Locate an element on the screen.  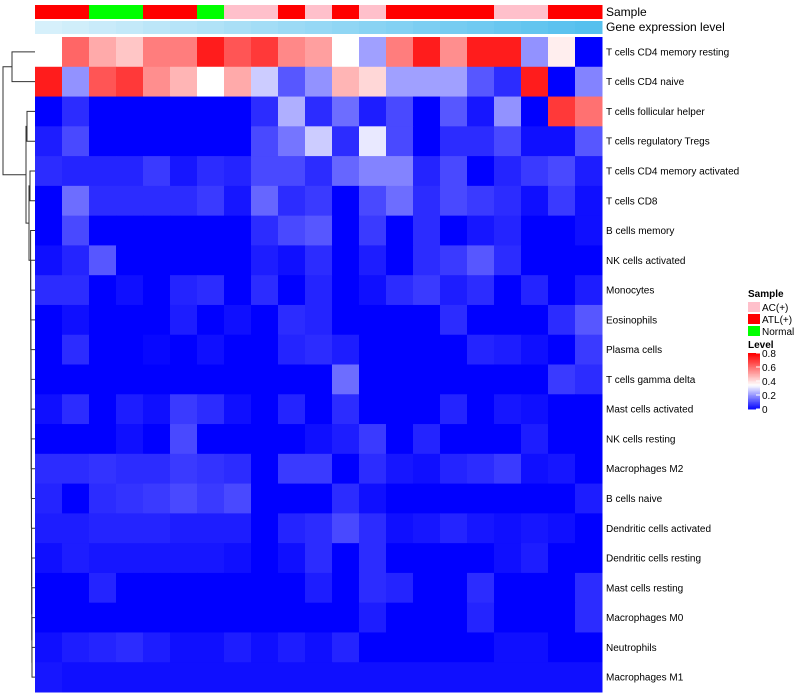
expression-annotation-cell is located at coordinates (184, 27).